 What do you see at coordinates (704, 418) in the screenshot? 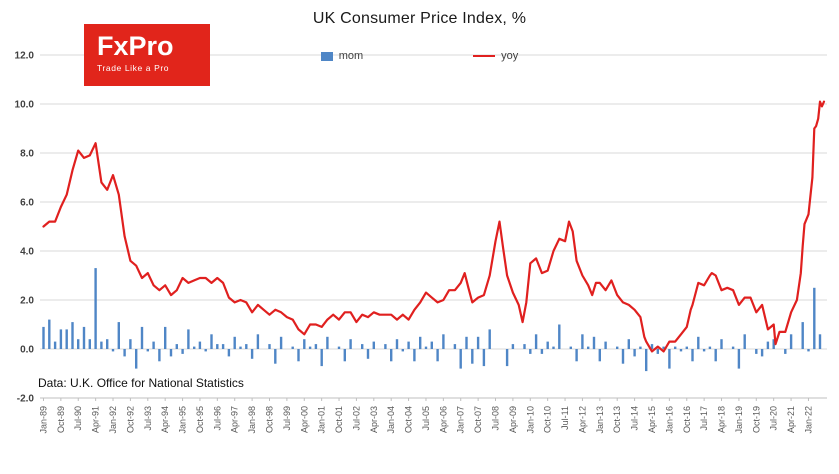
I see `x-tick-label: Jul-17` at bounding box center [704, 418].